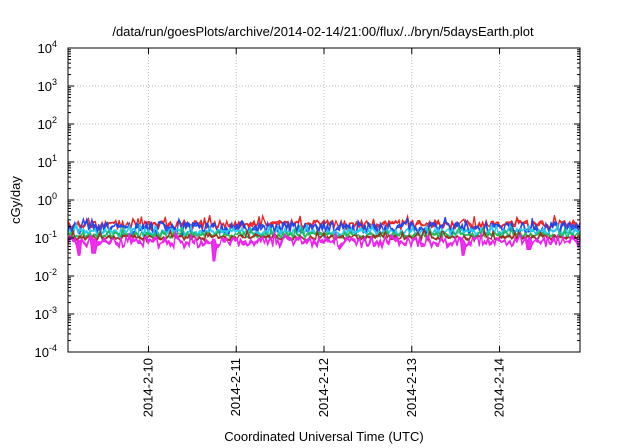 The height and width of the screenshot is (448, 640). I want to click on x-axis-label: Coordinated Universal Time (UTC), so click(323, 436).